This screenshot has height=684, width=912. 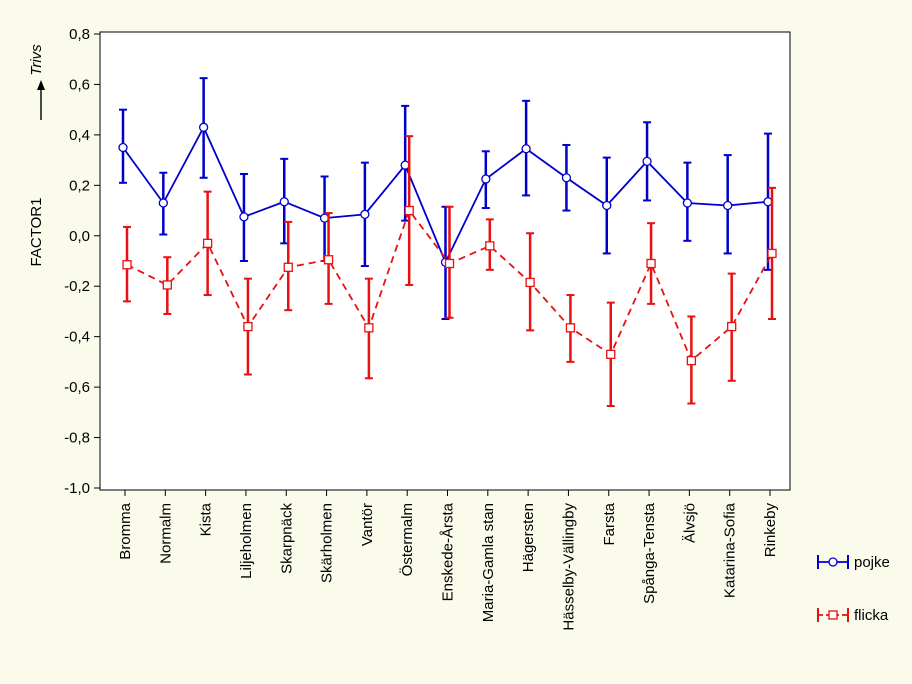 I want to click on x-tick-label: Liljeholmen, so click(x=246, y=541).